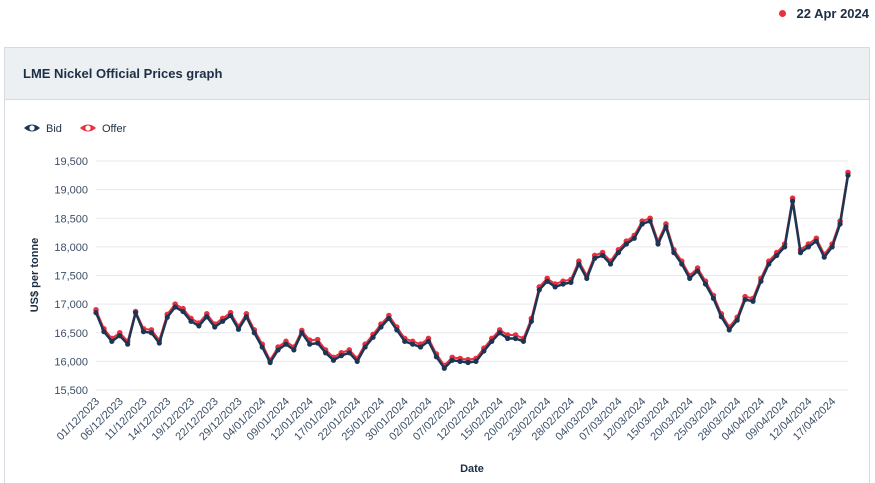 The width and height of the screenshot is (875, 483). What do you see at coordinates (71, 305) in the screenshot?
I see `y-tick-label: 17,000` at bounding box center [71, 305].